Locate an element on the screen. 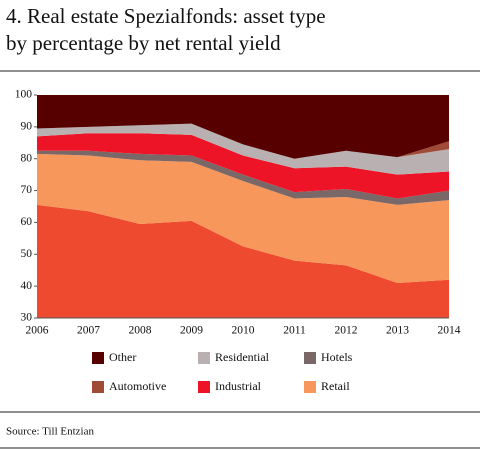 This screenshot has height=449, width=480. x-tick-label: 2011 is located at coordinates (294, 331).